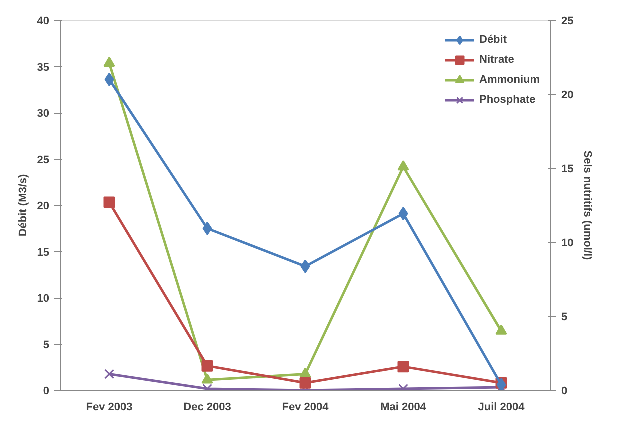 Image resolution: width=626 pixels, height=436 pixels. What do you see at coordinates (565, 392) in the screenshot?
I see `y2-tick-label: 0` at bounding box center [565, 392].